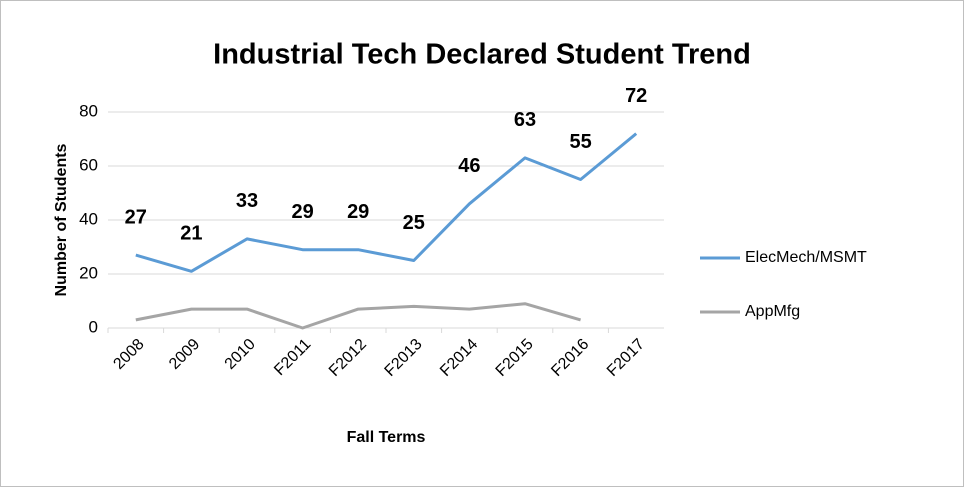 The image size is (964, 487). Describe the element at coordinates (88, 272) in the screenshot. I see `y-tick-label: 20` at that location.